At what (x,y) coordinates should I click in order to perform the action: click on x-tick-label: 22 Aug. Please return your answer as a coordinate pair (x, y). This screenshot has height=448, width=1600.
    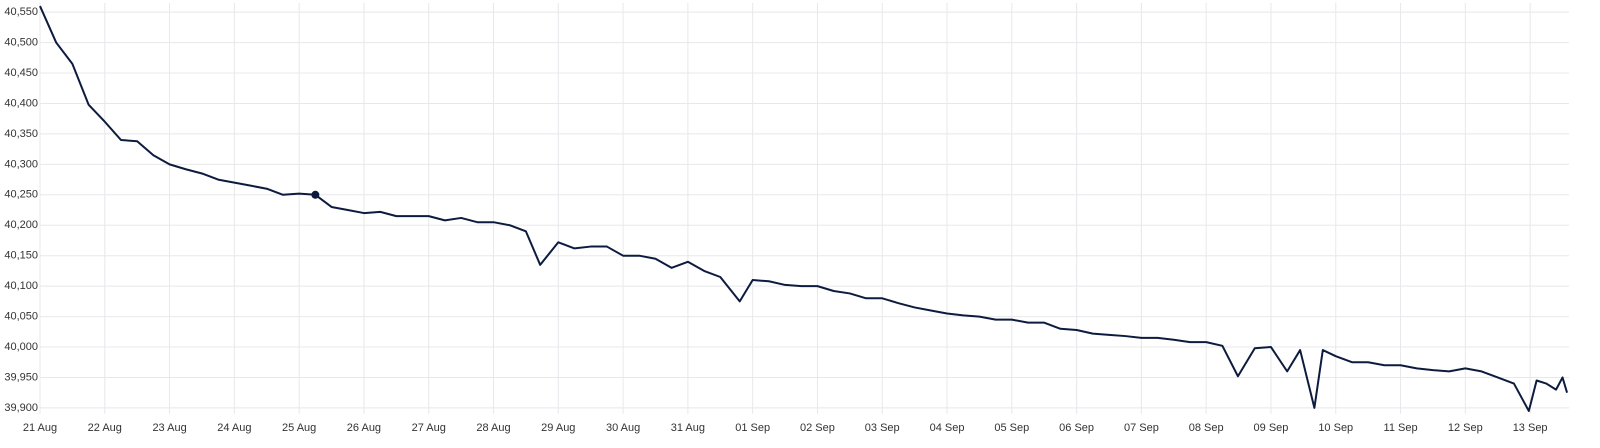
    Looking at the image, I should click on (105, 428).